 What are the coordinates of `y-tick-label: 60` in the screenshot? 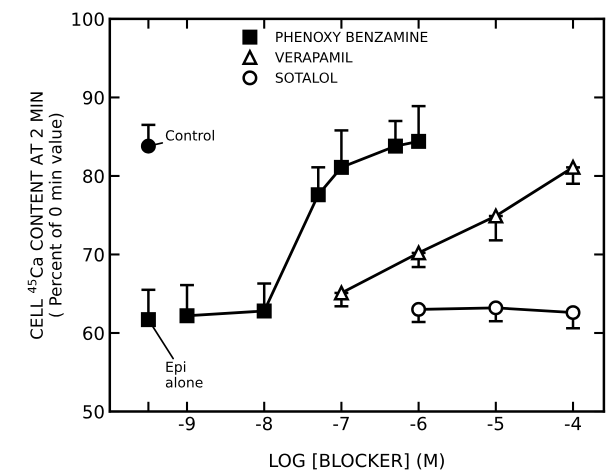 It's located at (93, 333).